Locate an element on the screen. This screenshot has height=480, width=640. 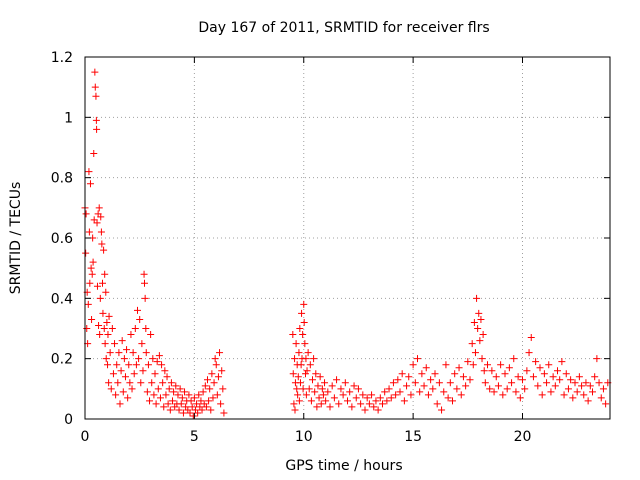
y-tick-label: 0.6 is located at coordinates (62, 239).